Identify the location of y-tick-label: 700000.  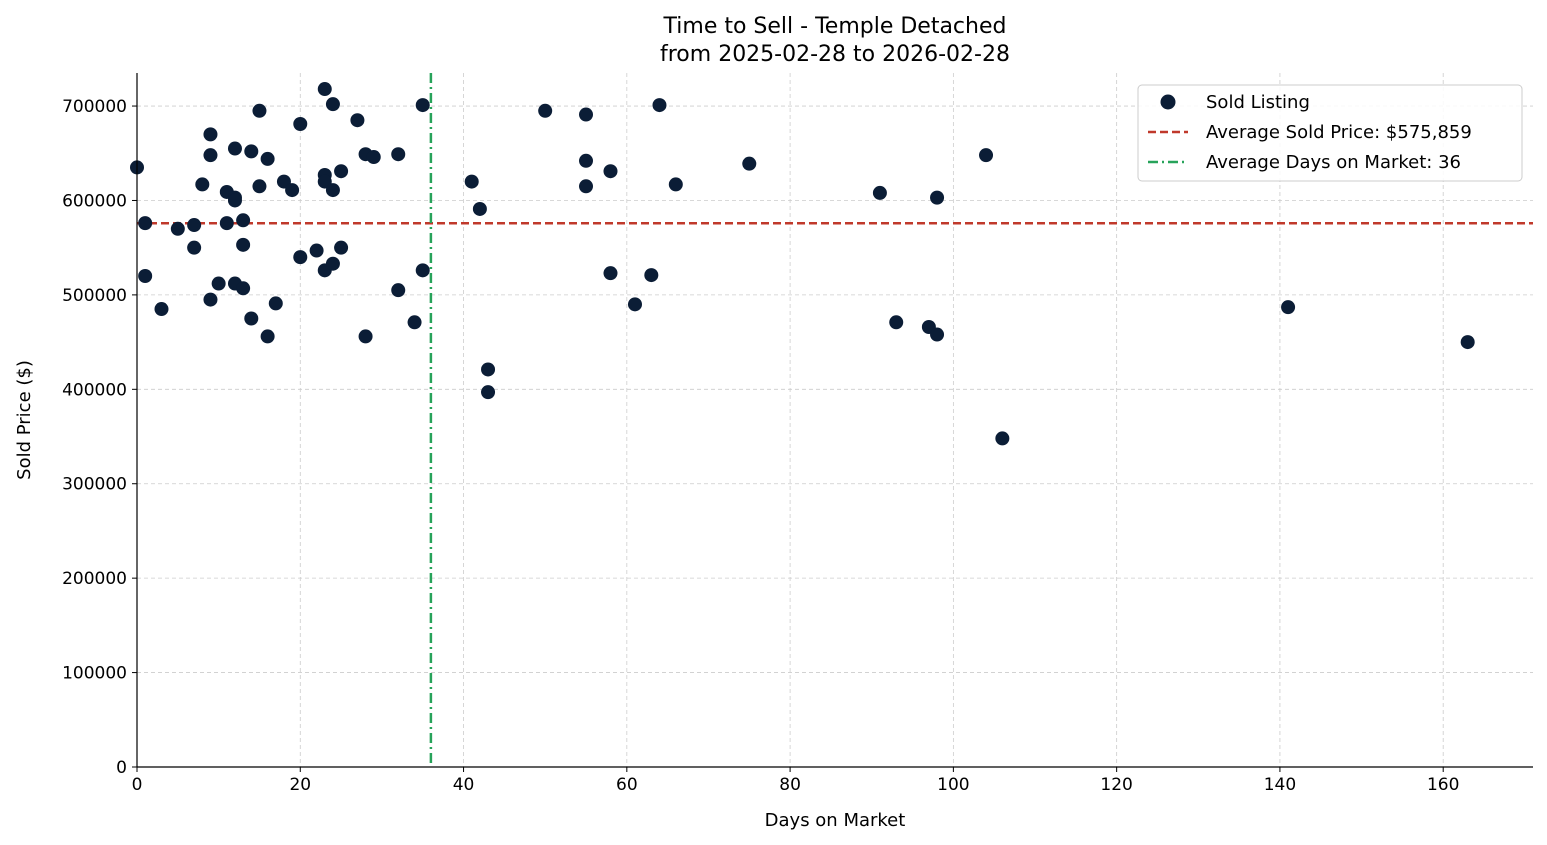
(94, 107).